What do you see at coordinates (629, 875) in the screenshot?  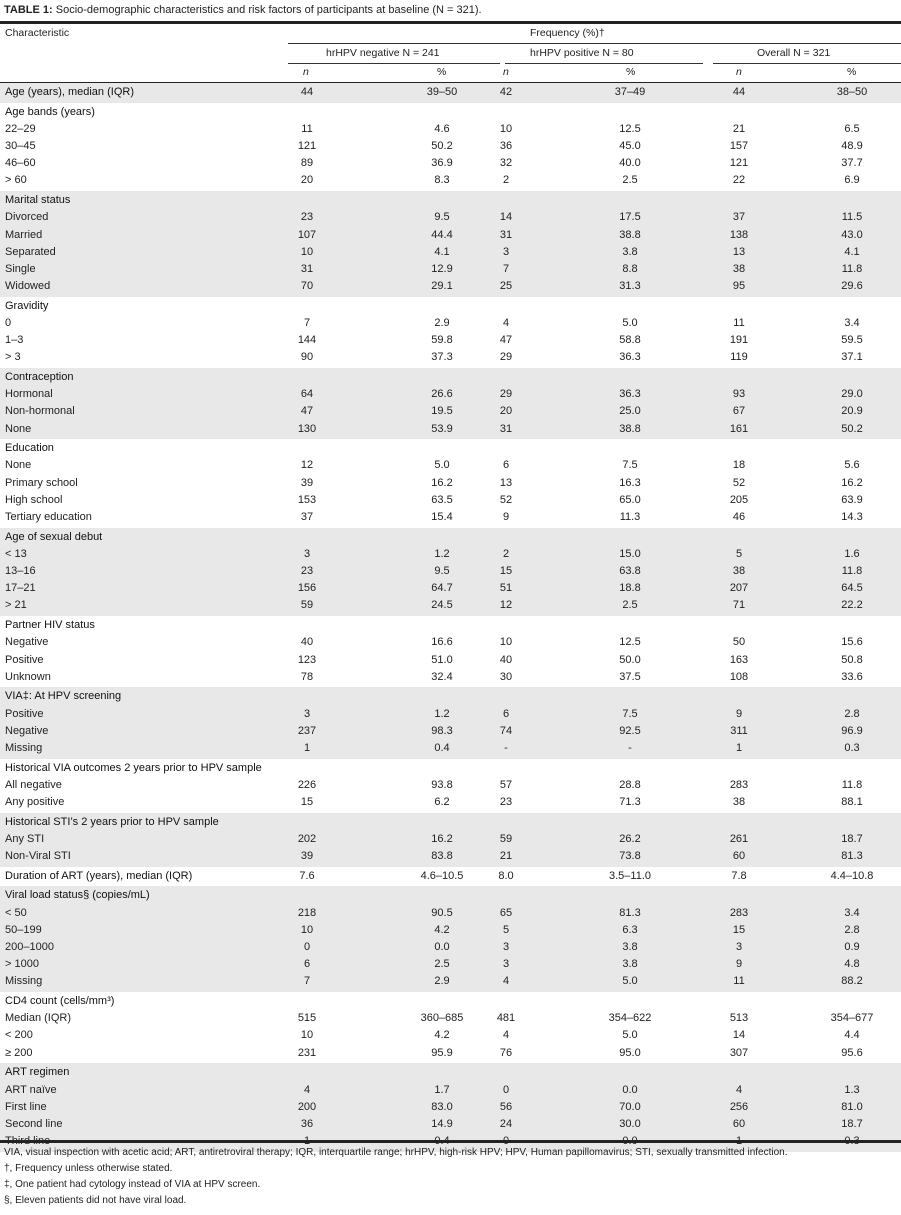 I see `cell-percent: 3.5–11.0` at bounding box center [629, 875].